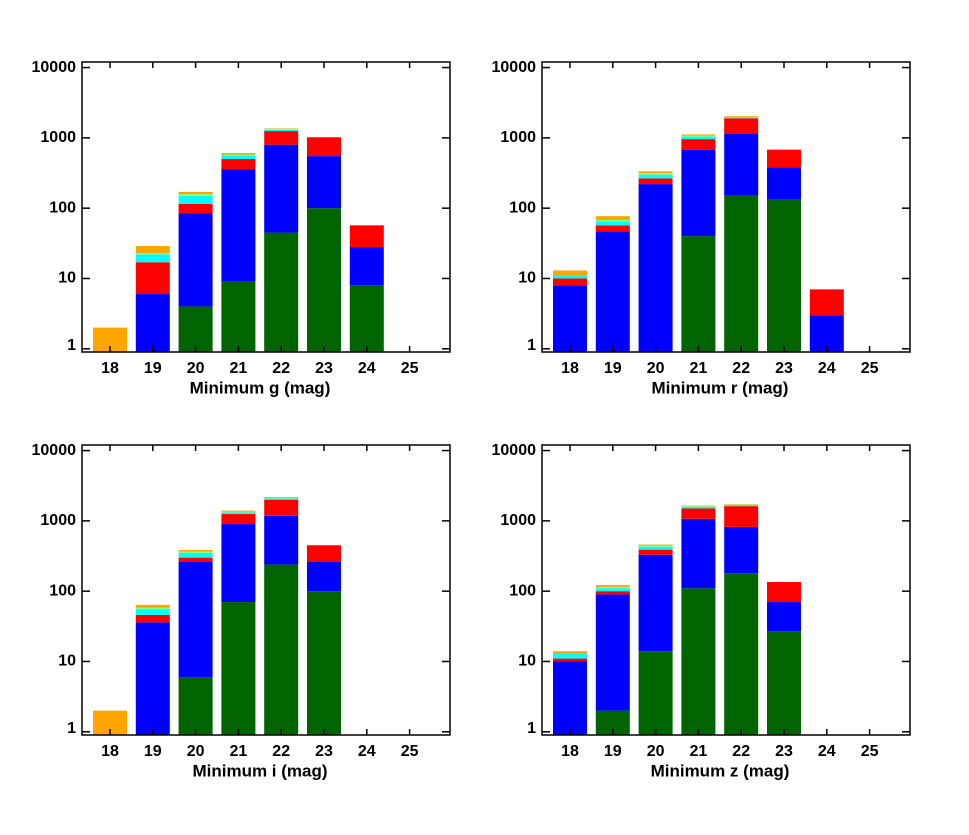 The width and height of the screenshot is (969, 835). What do you see at coordinates (720, 387) in the screenshot?
I see `x-axis-title: Minimum r (mag)` at bounding box center [720, 387].